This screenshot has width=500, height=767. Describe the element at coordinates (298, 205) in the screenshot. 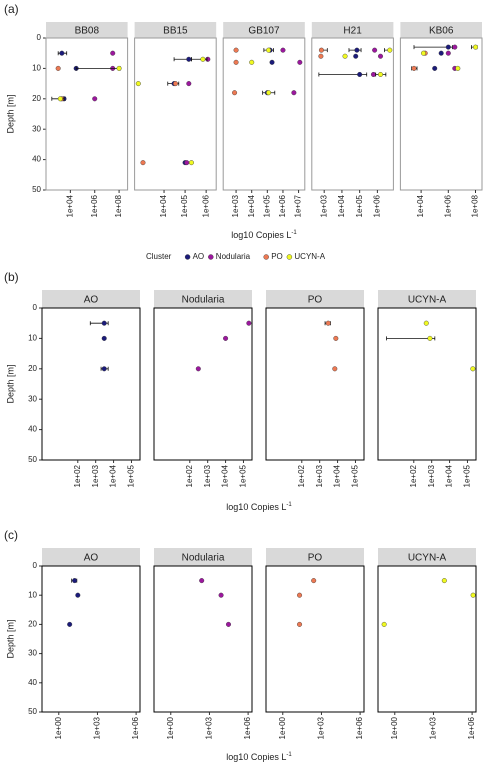

I see `x-tick-label: 1e+07` at that location.